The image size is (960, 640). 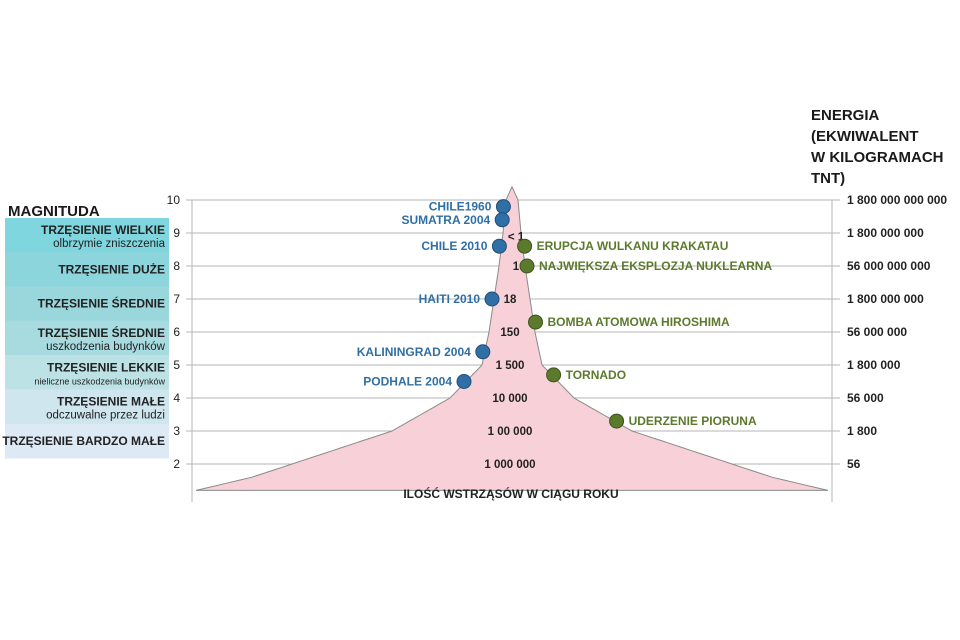 What do you see at coordinates (460, 207) in the screenshot?
I see `earthquake-label: CHILE1960` at bounding box center [460, 207].